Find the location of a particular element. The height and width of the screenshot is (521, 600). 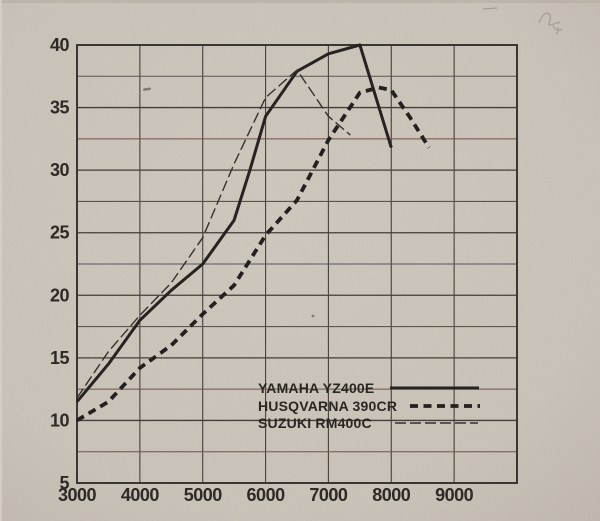

tick-label-y-30: 30 is located at coordinates (60, 170).